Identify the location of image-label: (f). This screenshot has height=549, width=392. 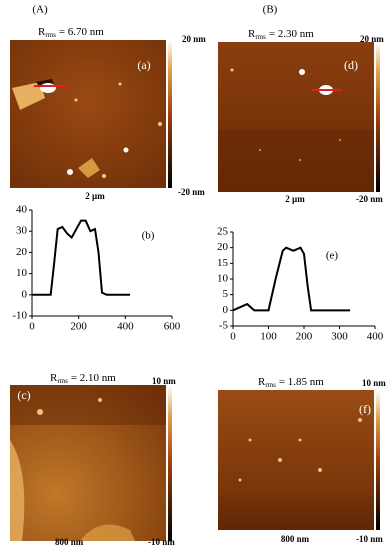
(365, 409).